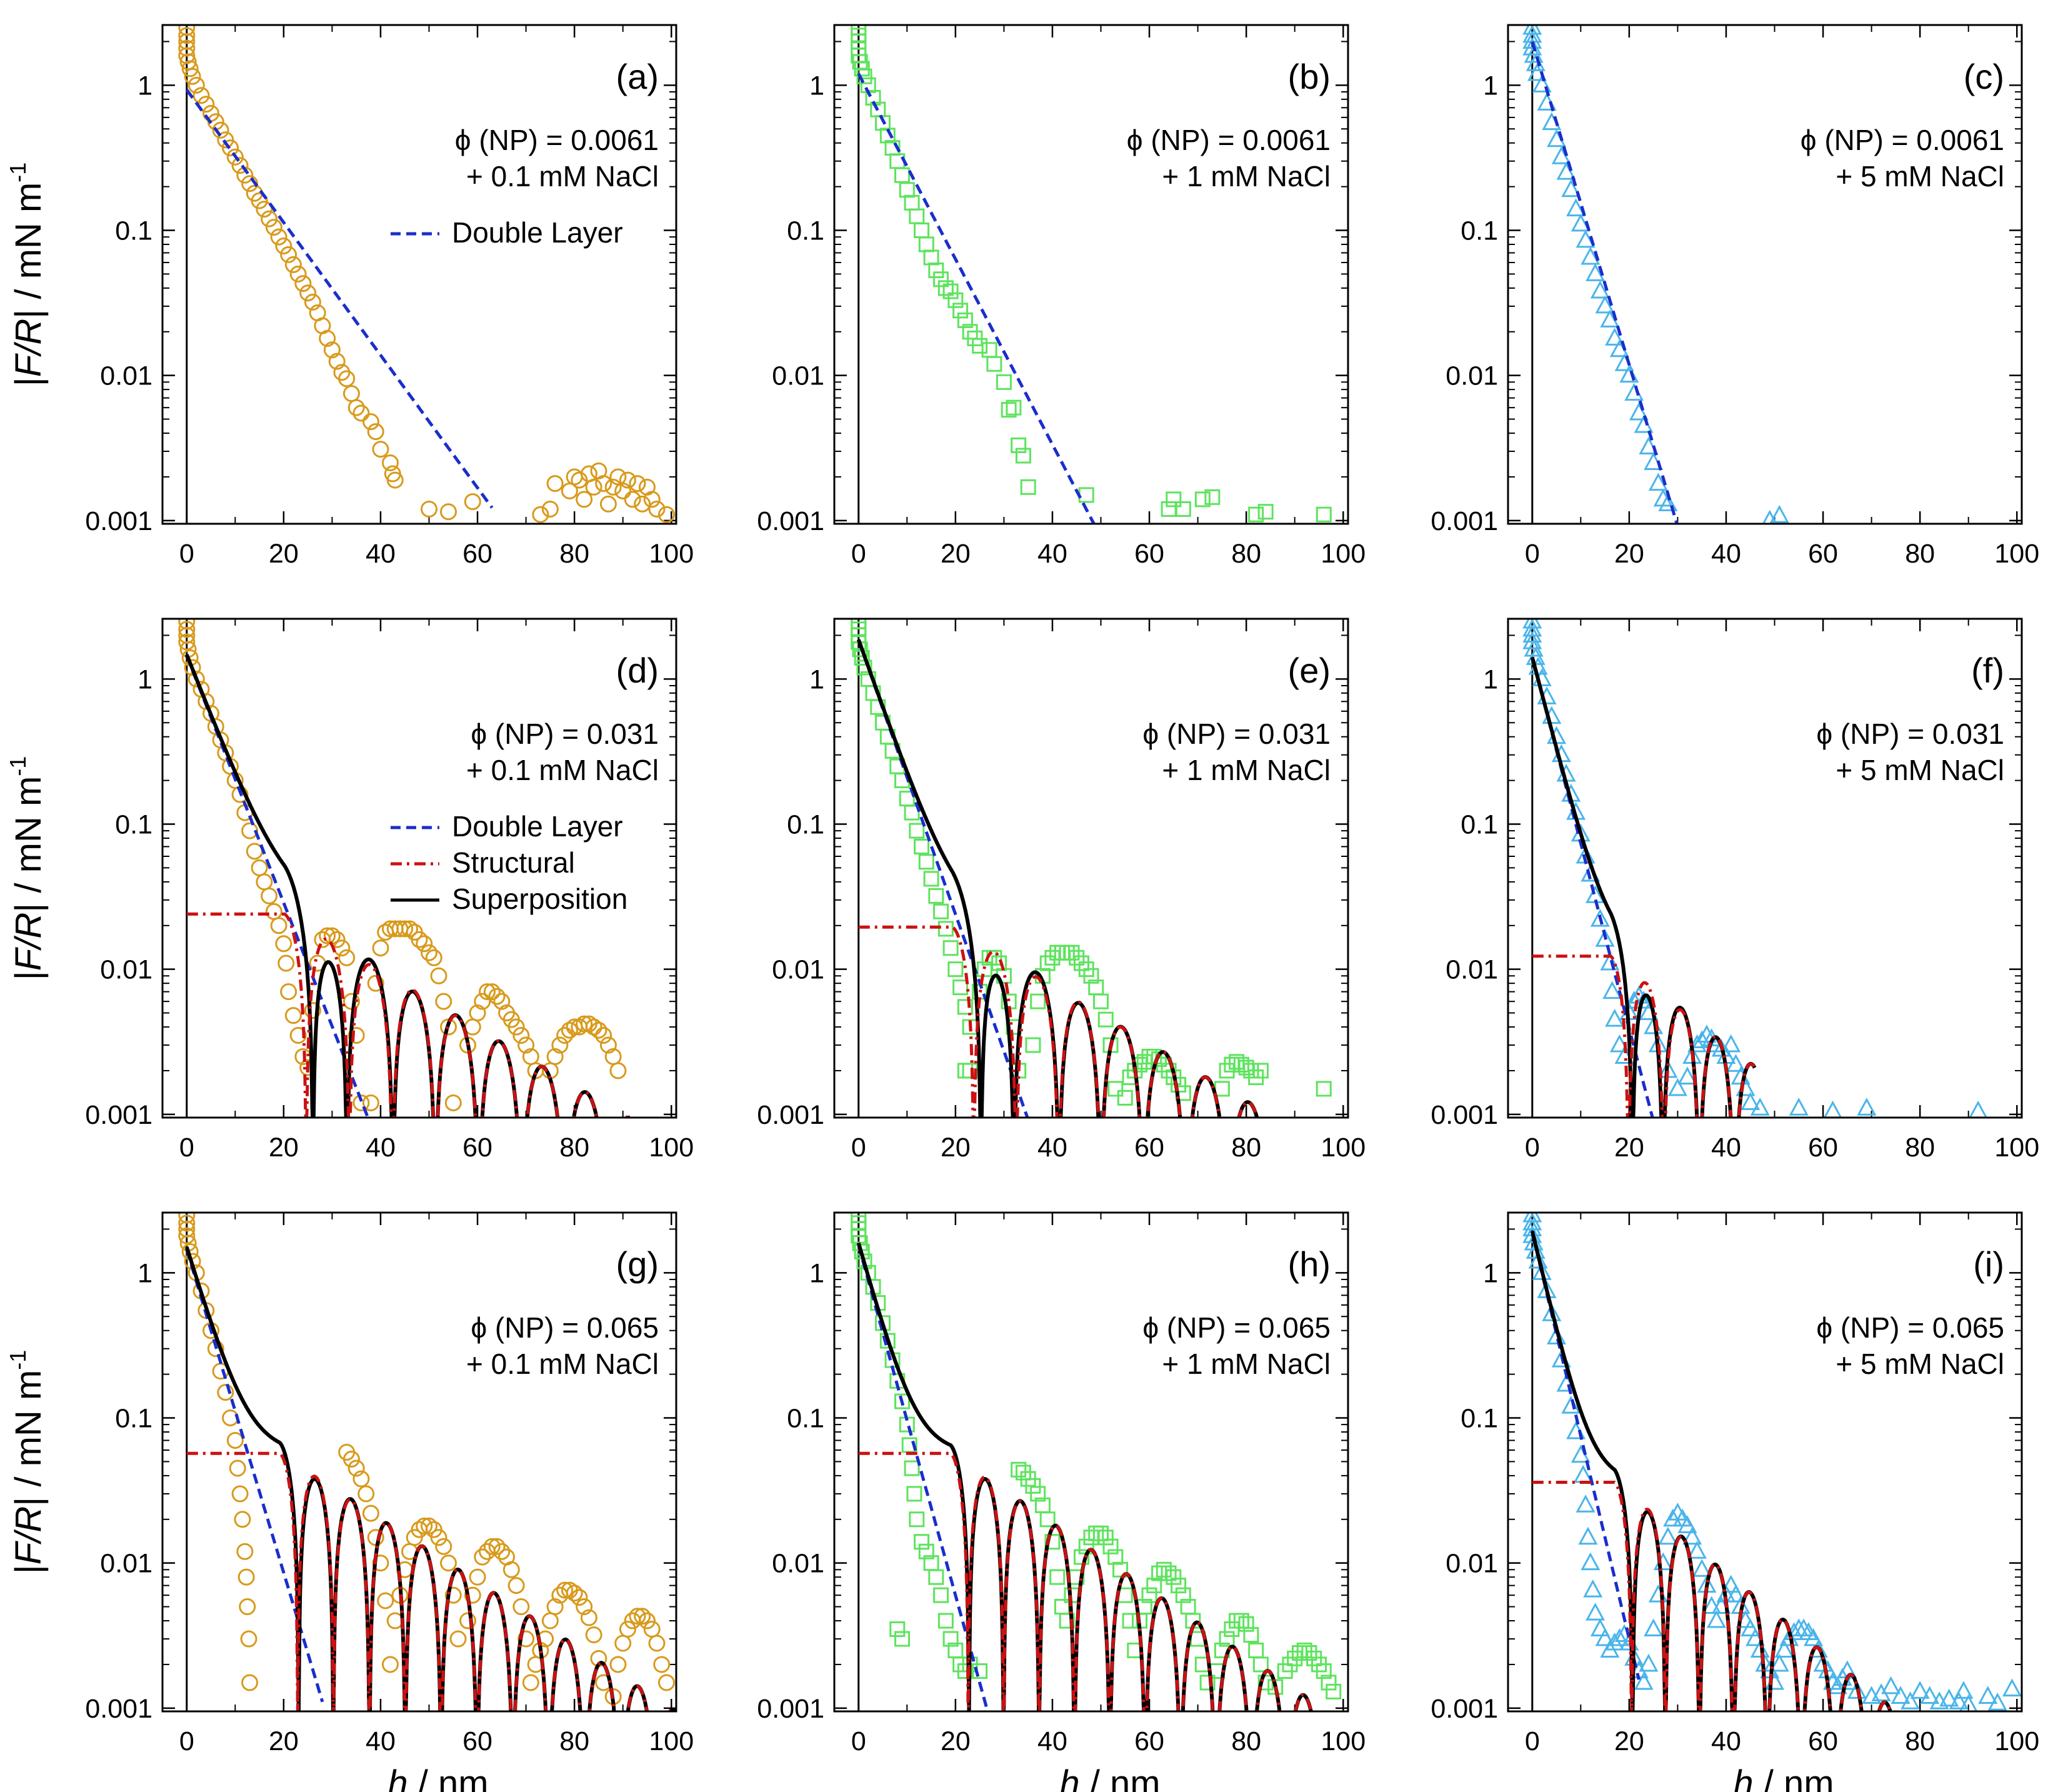  I want to click on phi-annotation: ϕ (NP) = 0.031, so click(1236, 734).